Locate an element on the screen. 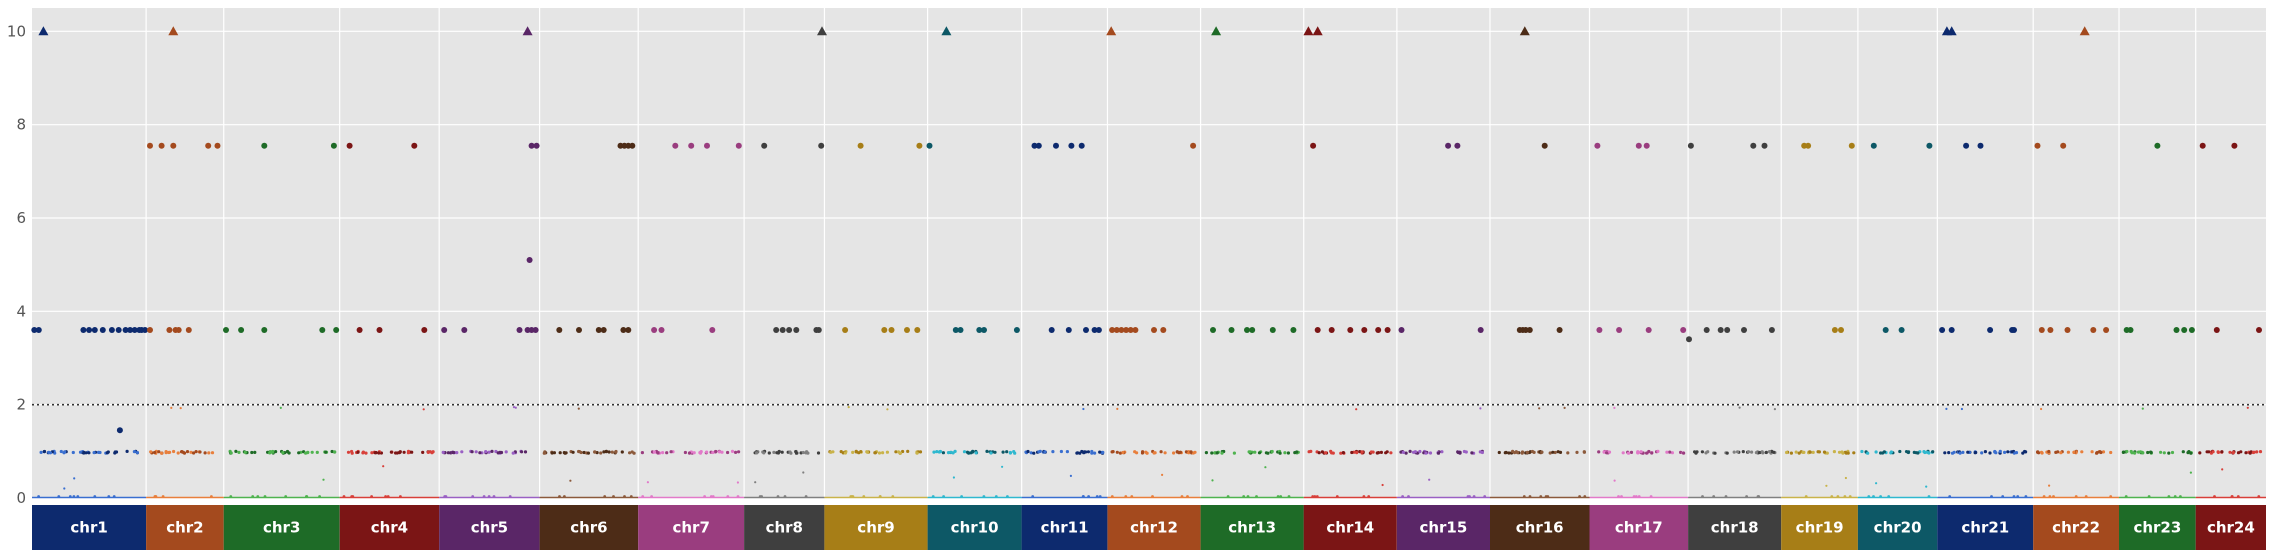 This screenshot has width=2271, height=557. chromosome-block-chr5 is located at coordinates (489, 527).